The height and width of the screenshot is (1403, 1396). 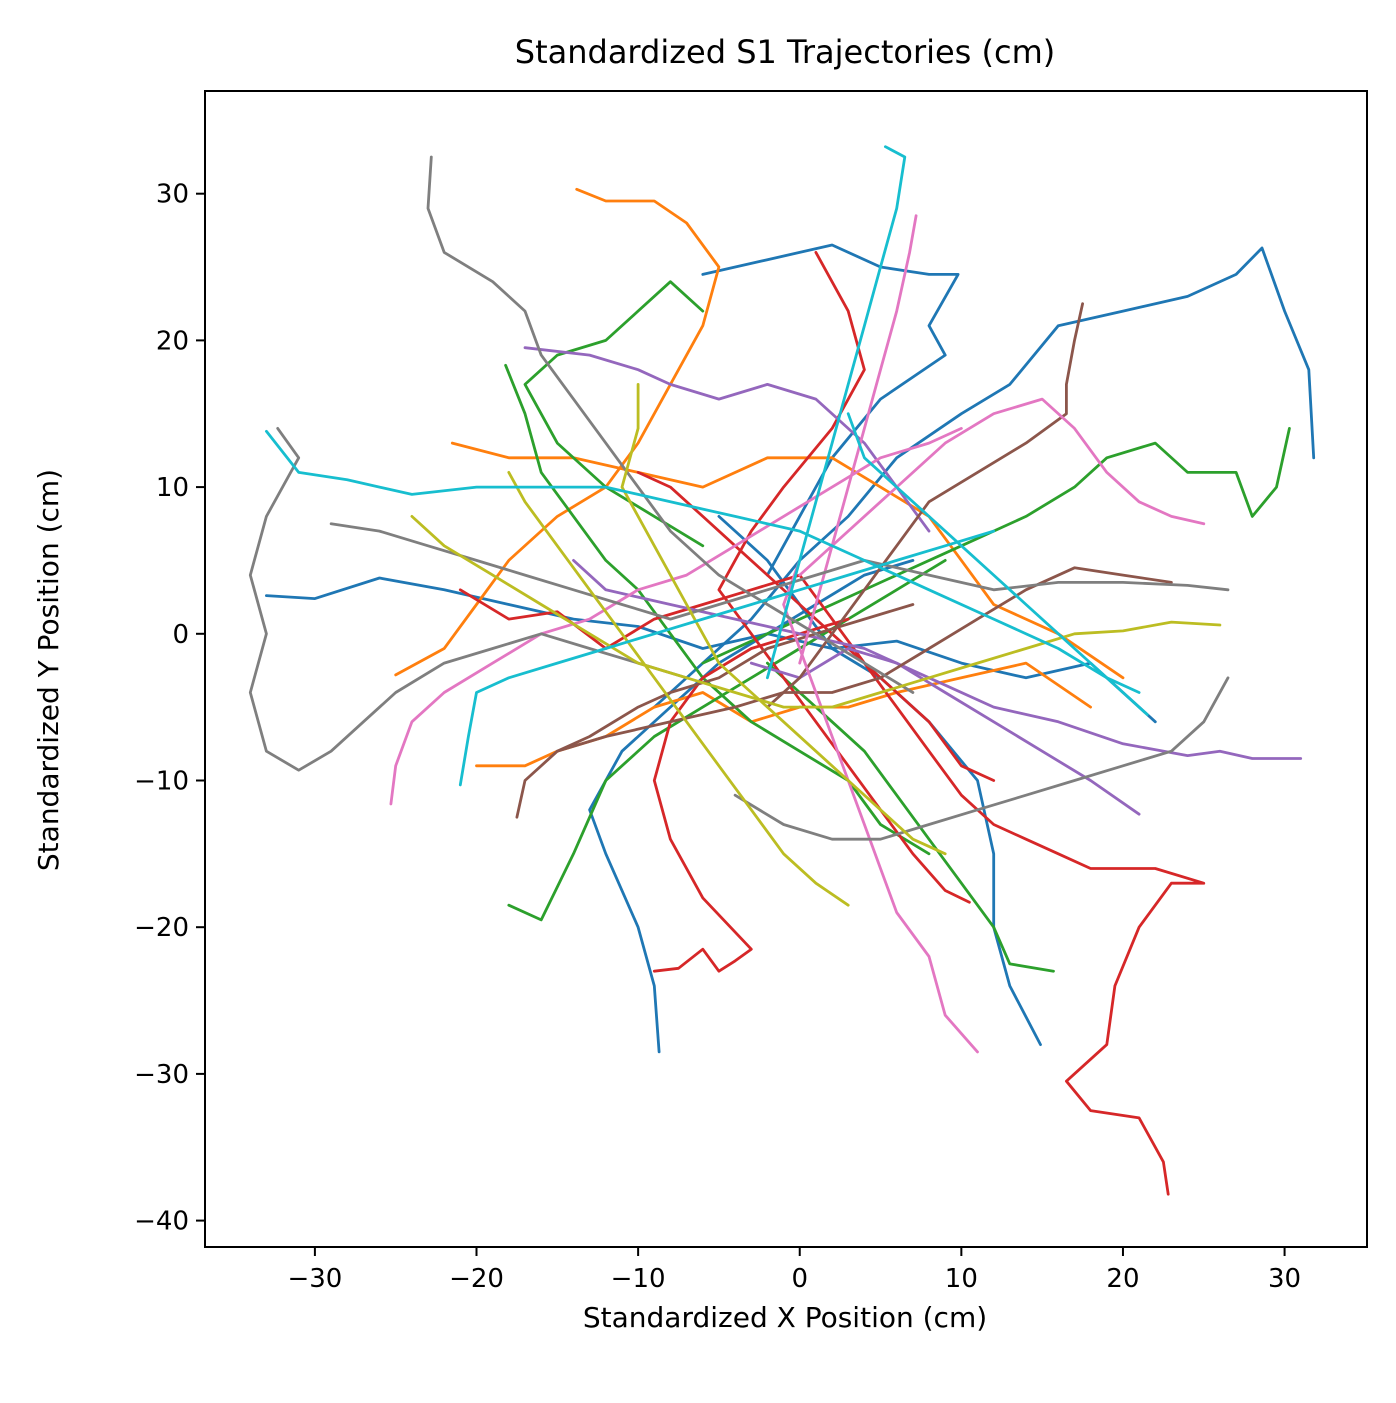 What do you see at coordinates (161, 928) in the screenshot?
I see `y-tick-label: −20` at bounding box center [161, 928].